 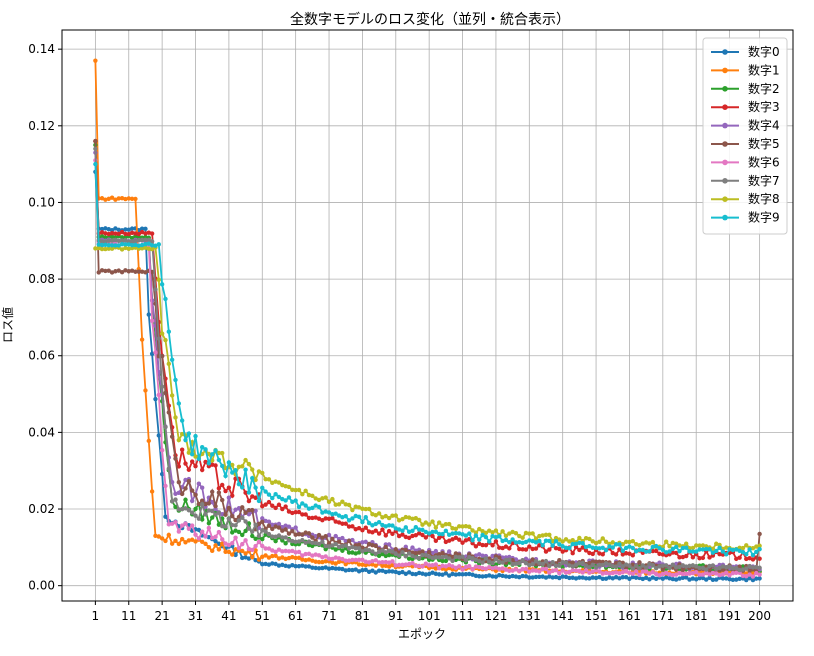 I want to click on legend-item: 数字8, so click(x=745, y=198).